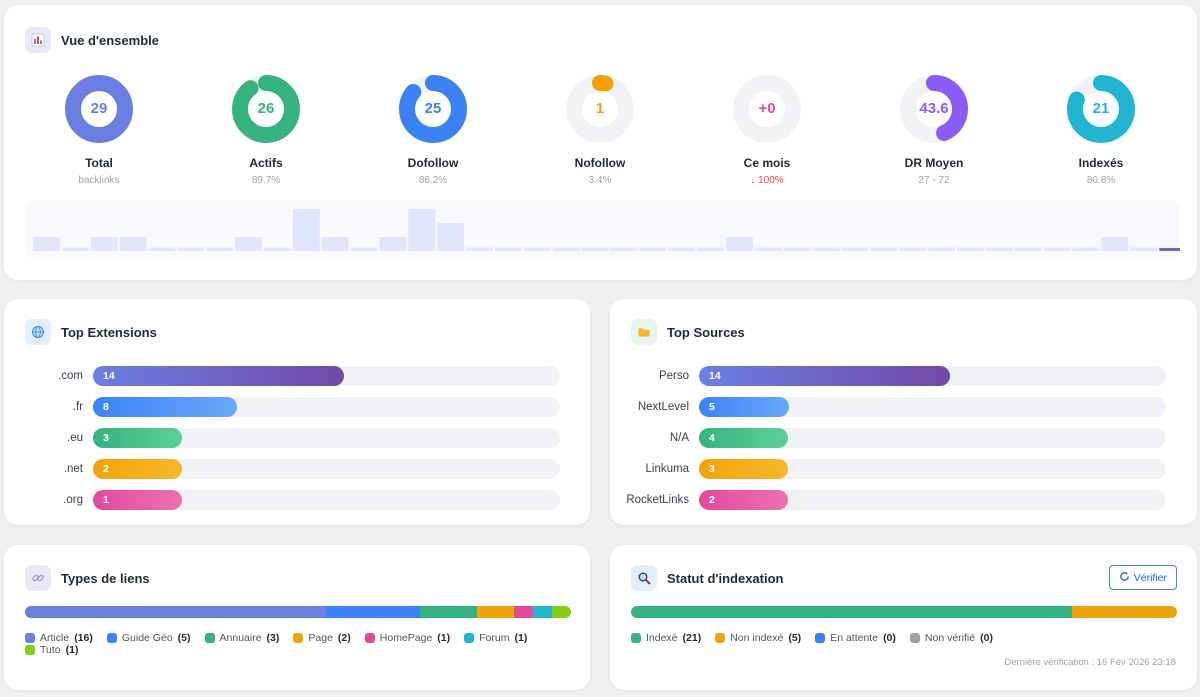 This screenshot has width=1200, height=697. What do you see at coordinates (73, 499) in the screenshot?
I see `bar-label: .org` at bounding box center [73, 499].